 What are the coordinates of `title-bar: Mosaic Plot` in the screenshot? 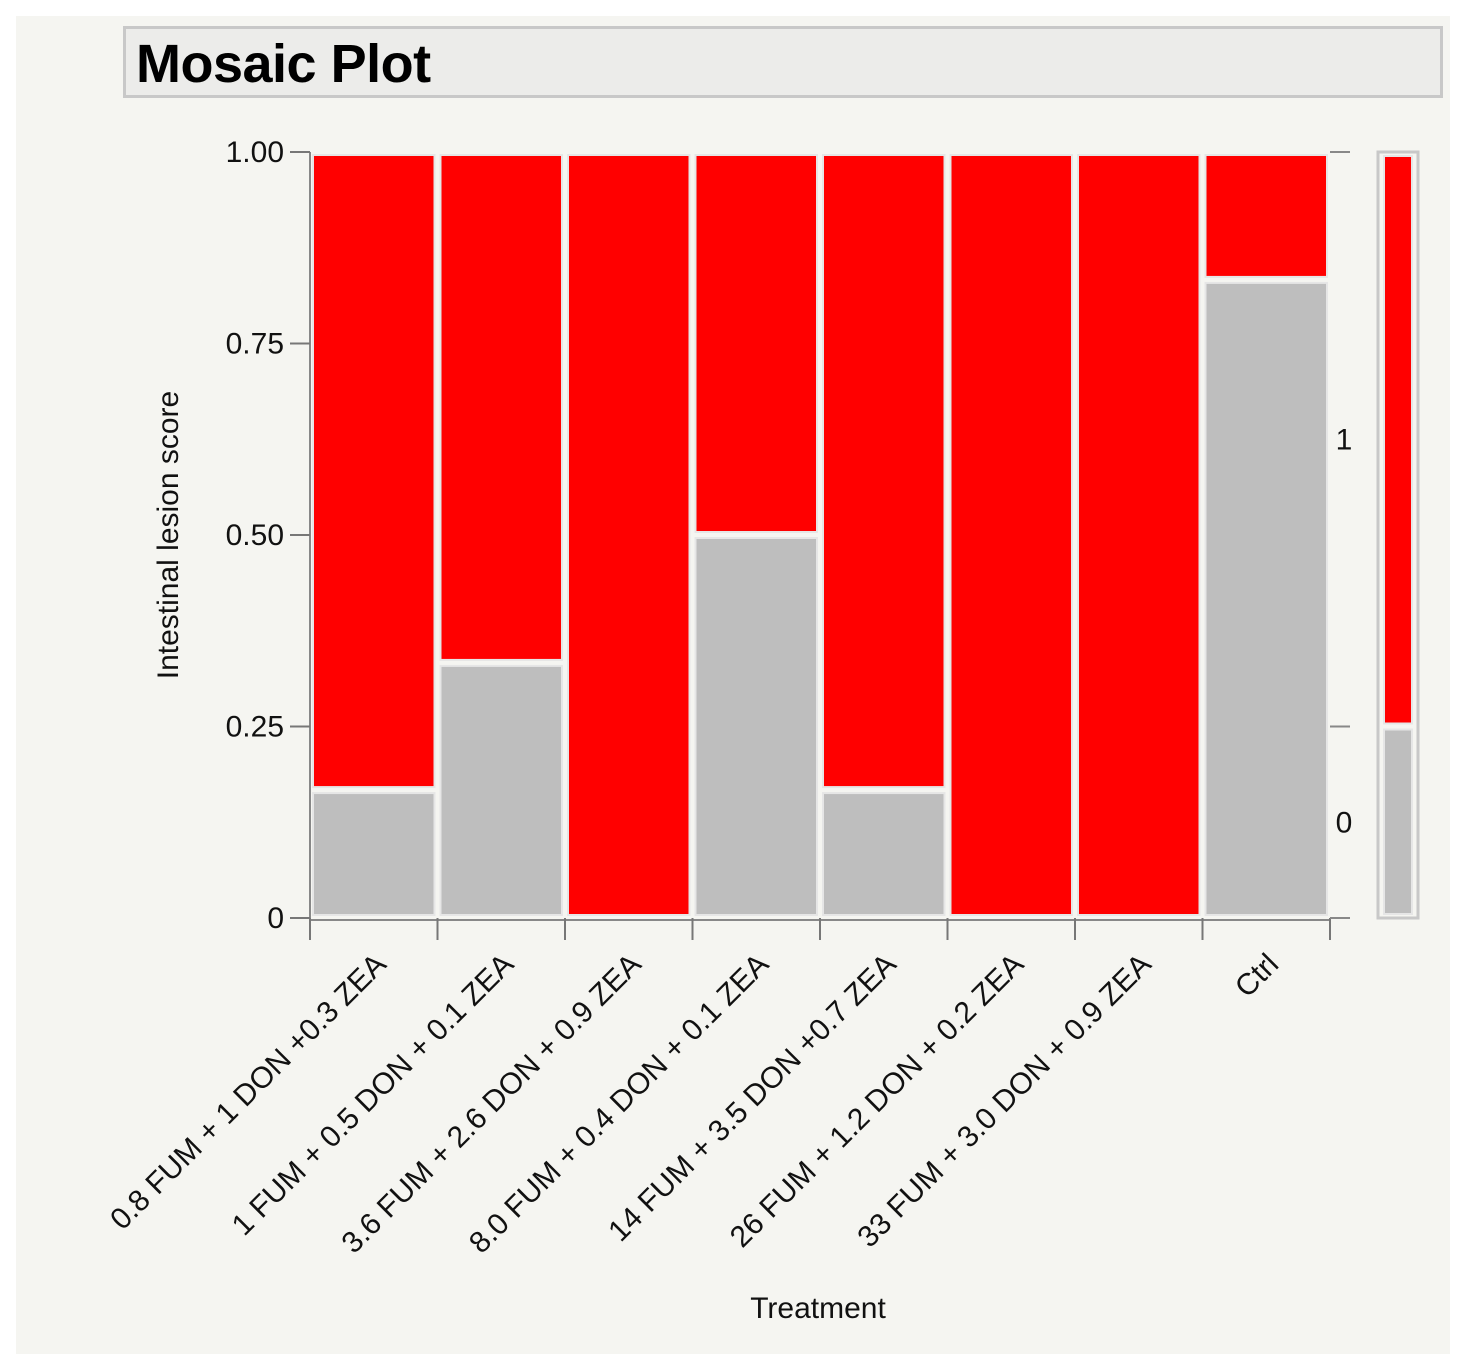 It's located at (783, 62).